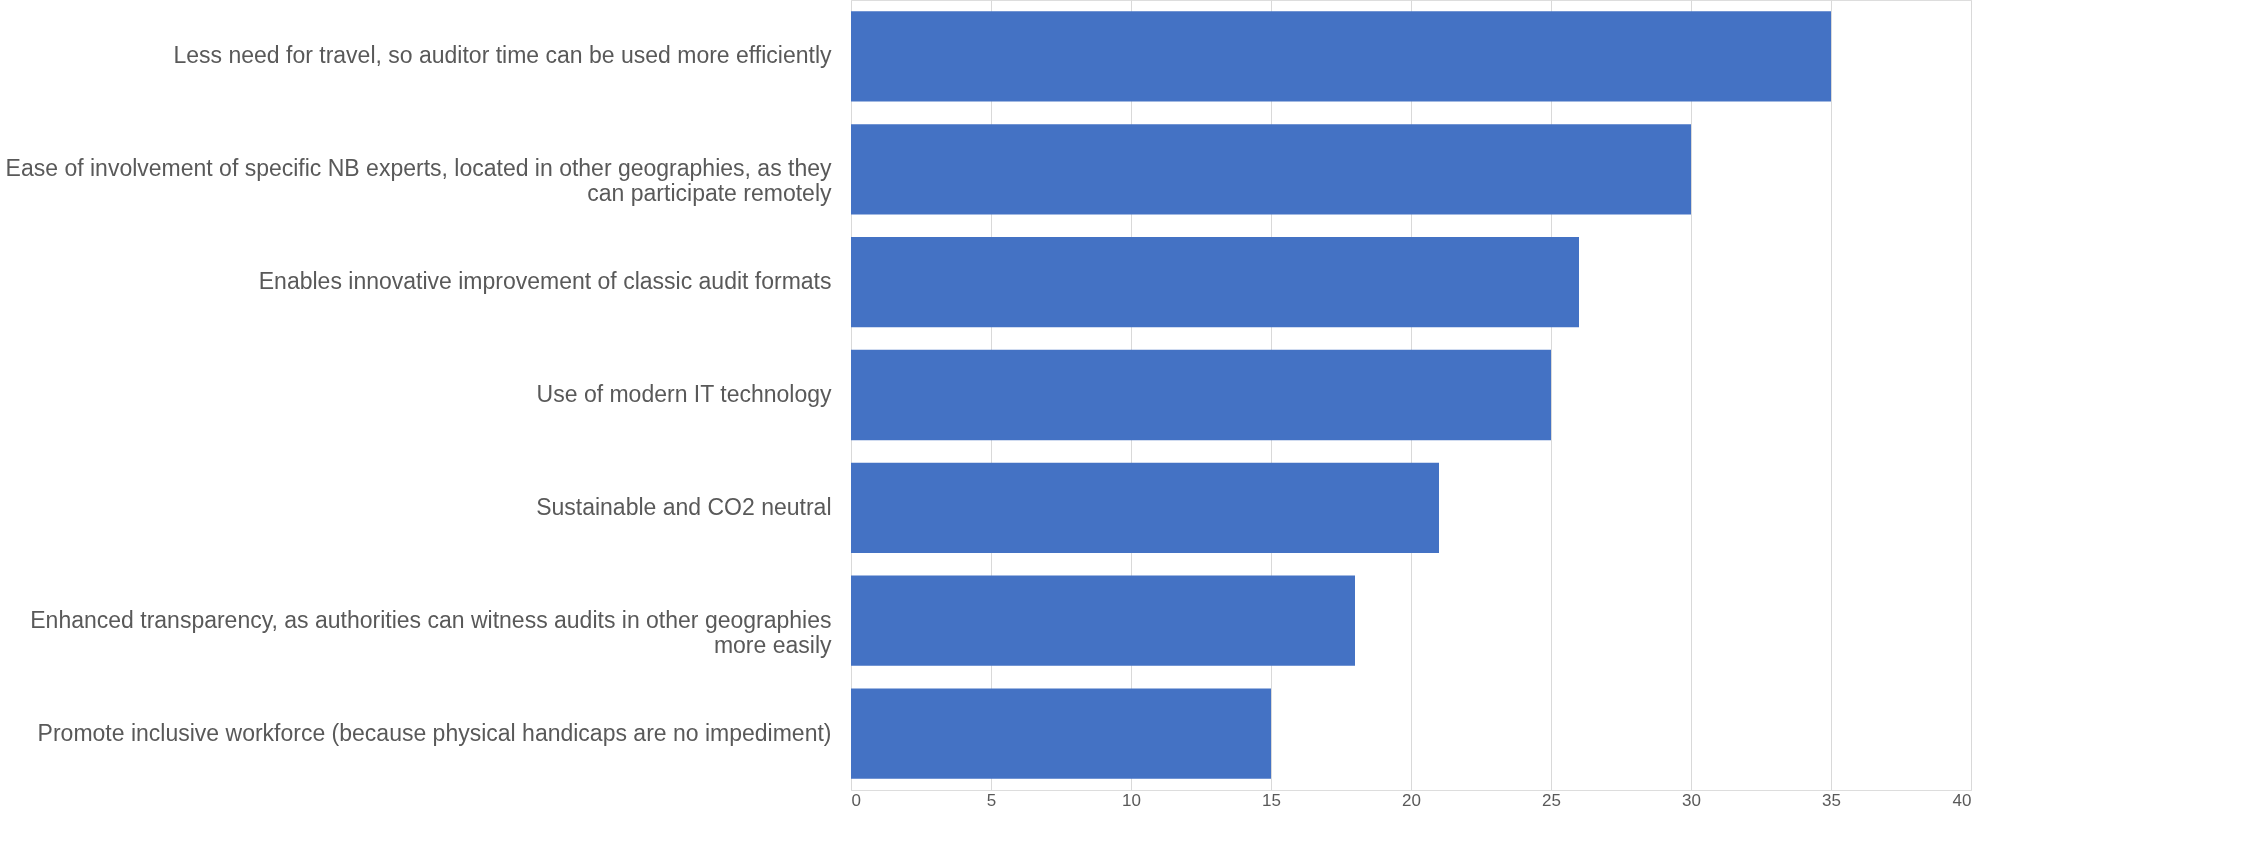 The height and width of the screenshot is (858, 2249). Describe the element at coordinates (684, 394) in the screenshot. I see `y-tick-label: Use of modern IT technology` at that location.